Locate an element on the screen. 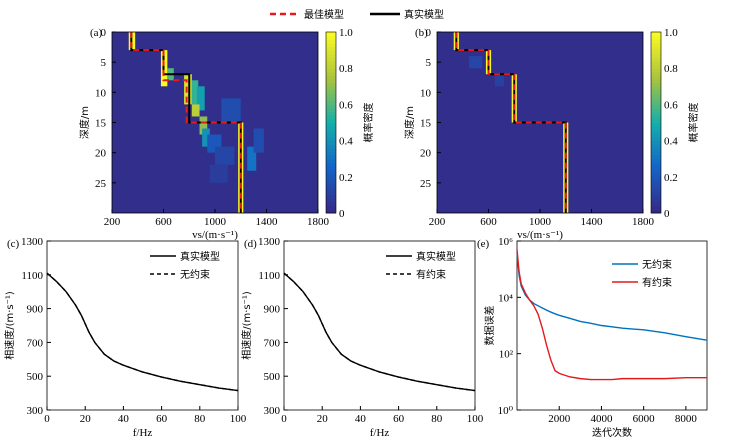  y-tick-label: 900 is located at coordinates (35, 310).